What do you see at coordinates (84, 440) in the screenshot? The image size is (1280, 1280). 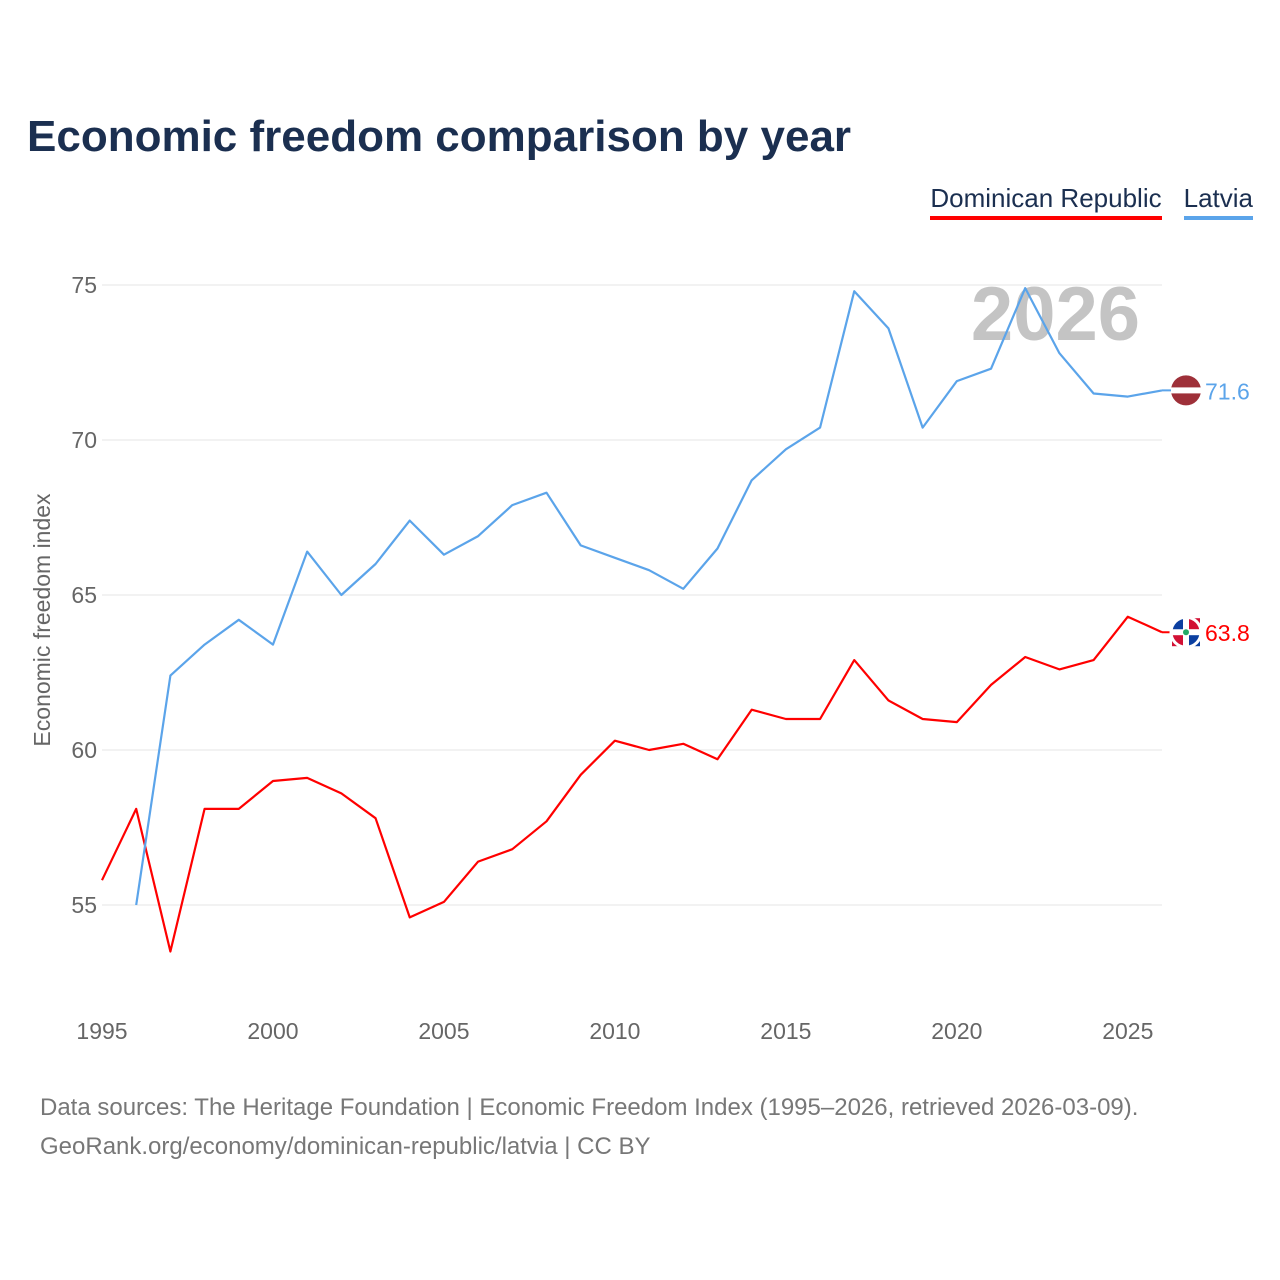 I see `y-tick-label: 70` at bounding box center [84, 440].